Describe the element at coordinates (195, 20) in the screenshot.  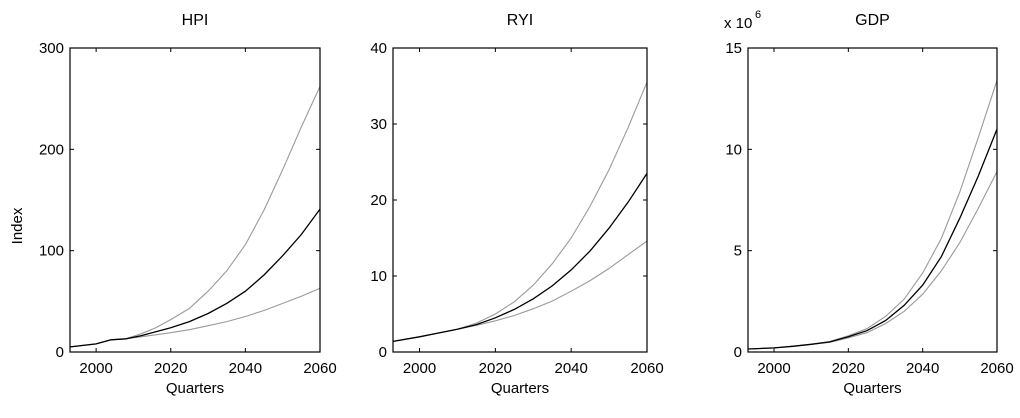
I see `chart-title: HPI` at that location.